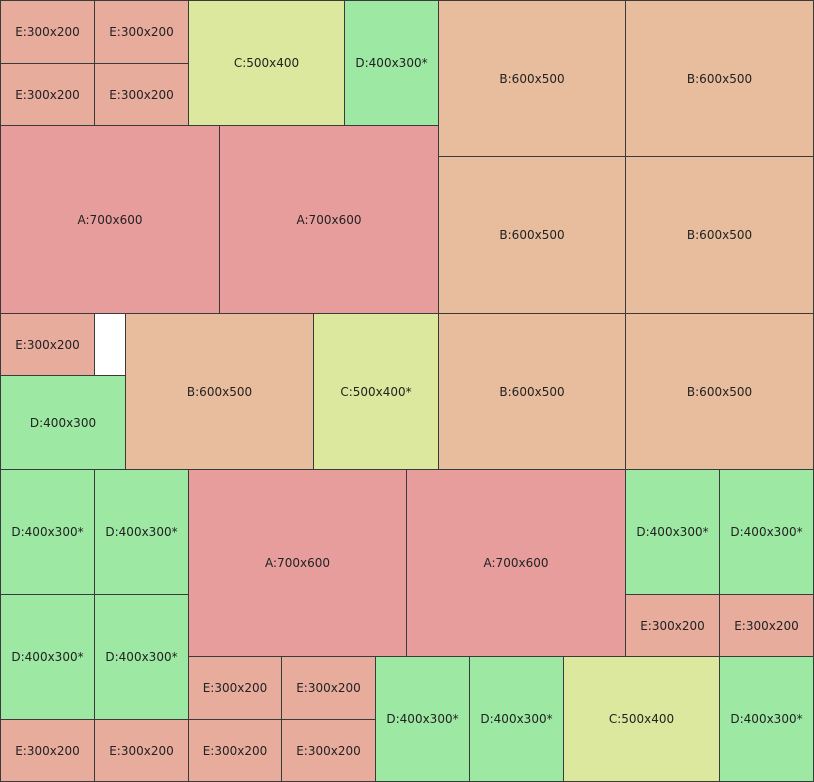 The width and height of the screenshot is (814, 782). I want to click on free-space, so click(110, 345).